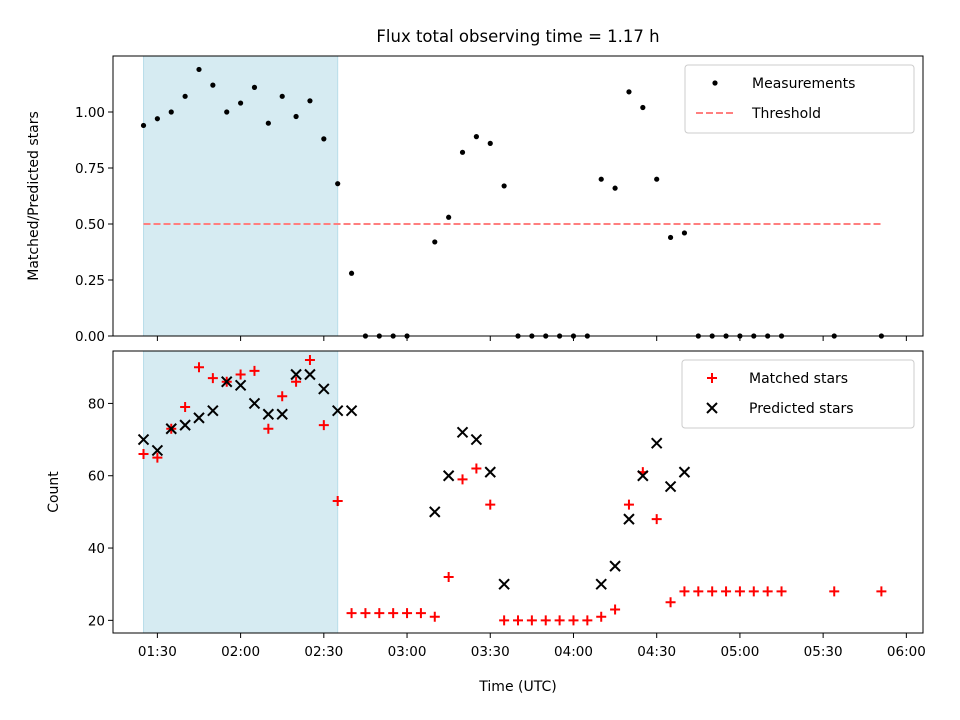 This screenshot has width=960, height=720. Describe the element at coordinates (90, 169) in the screenshot. I see `y-tick-label: 0.75` at that location.